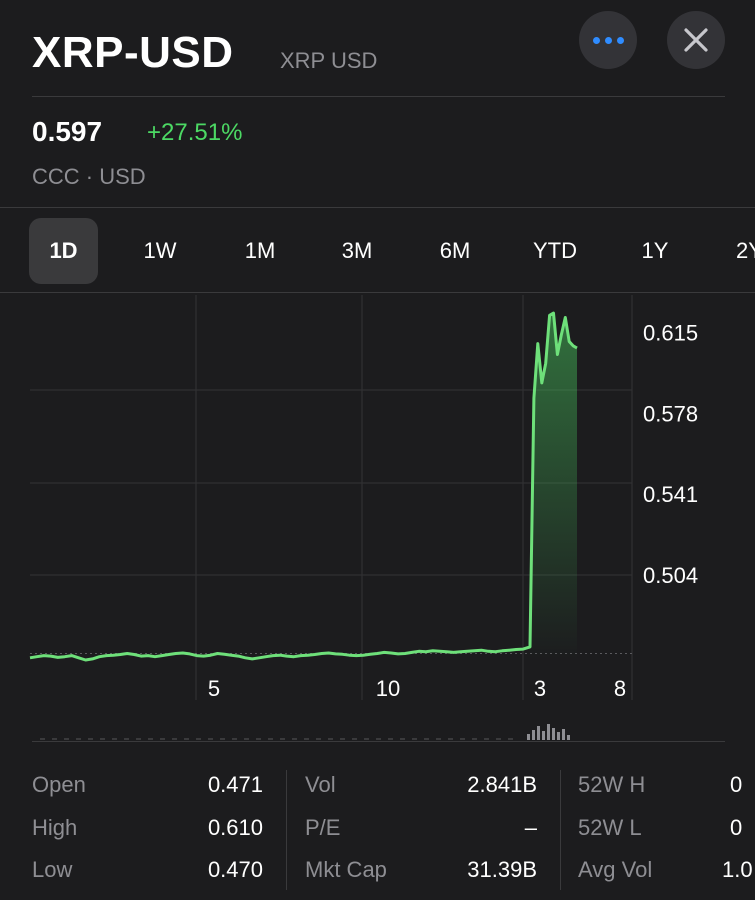 The image size is (755, 900). Describe the element at coordinates (67, 131) in the screenshot. I see `current-price: 0.597` at that location.